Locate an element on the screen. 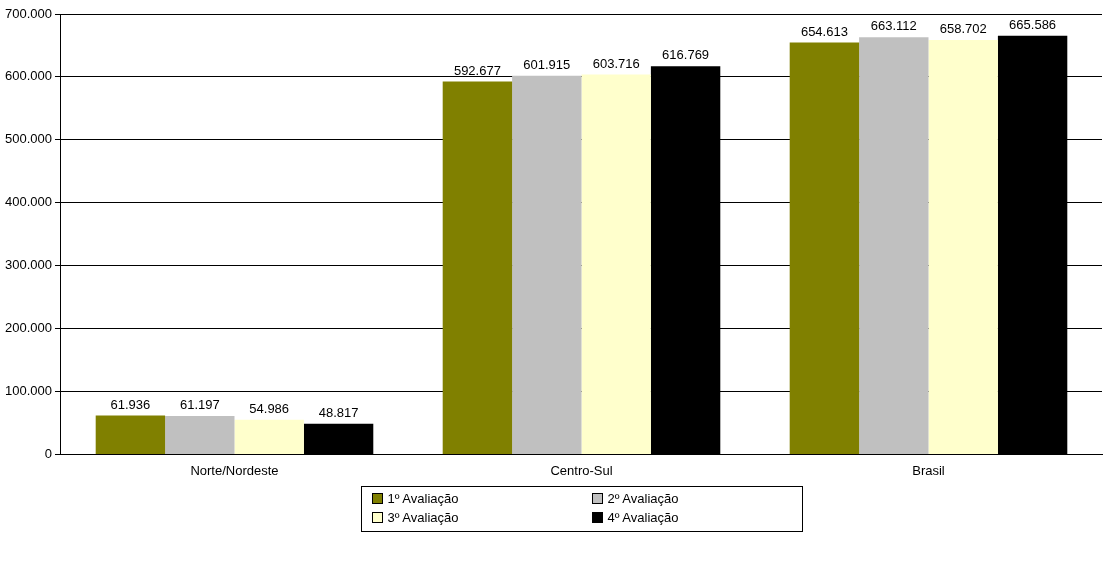 The width and height of the screenshot is (1112, 572). data-label: 658.702 is located at coordinates (963, 29).